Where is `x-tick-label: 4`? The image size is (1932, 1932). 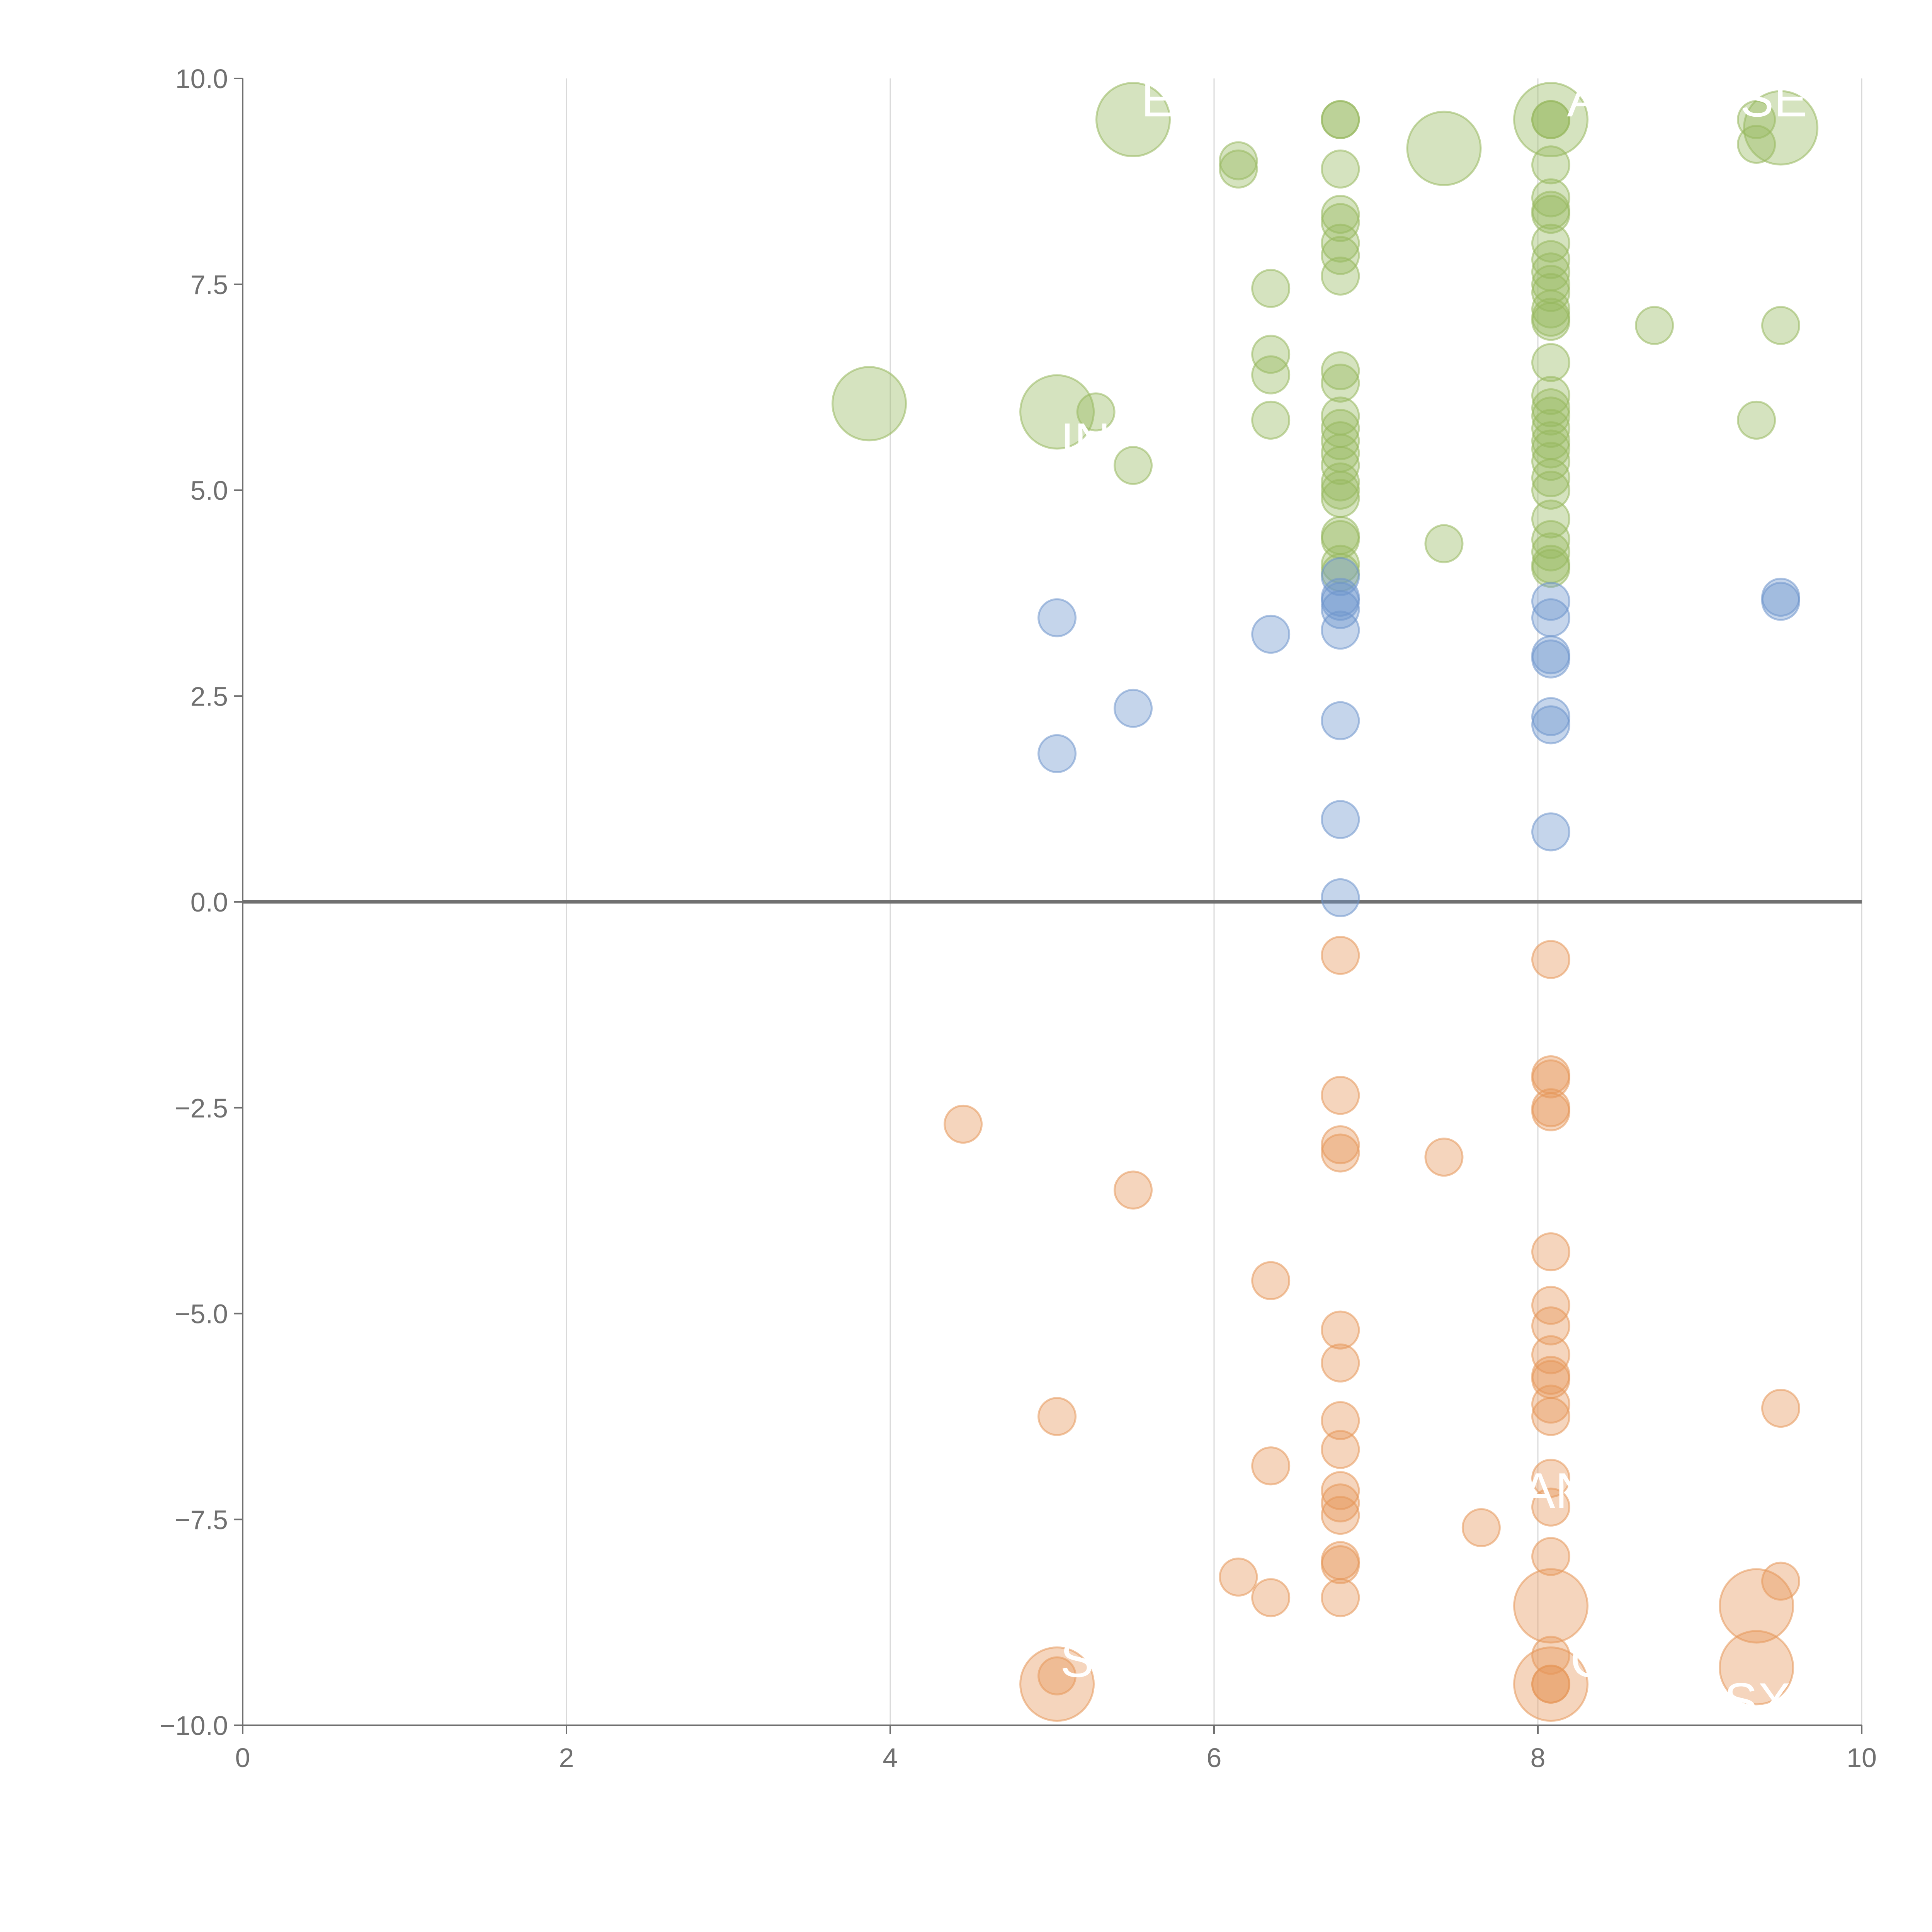
x-tick-label: 4 is located at coordinates (891, 1758).